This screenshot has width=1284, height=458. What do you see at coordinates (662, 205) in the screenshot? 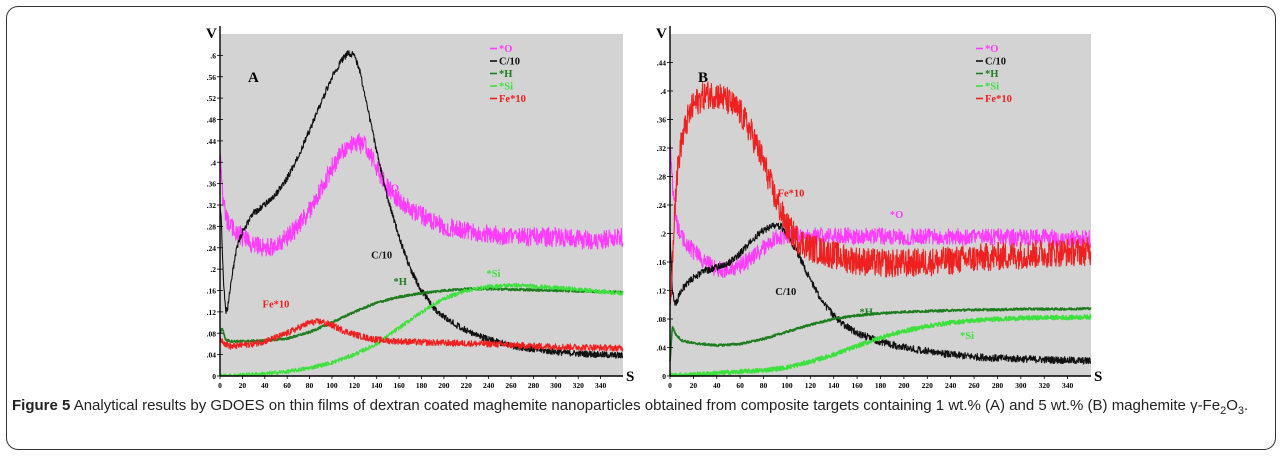
I see `chart-b-y-tick-label: .24` at bounding box center [662, 205].